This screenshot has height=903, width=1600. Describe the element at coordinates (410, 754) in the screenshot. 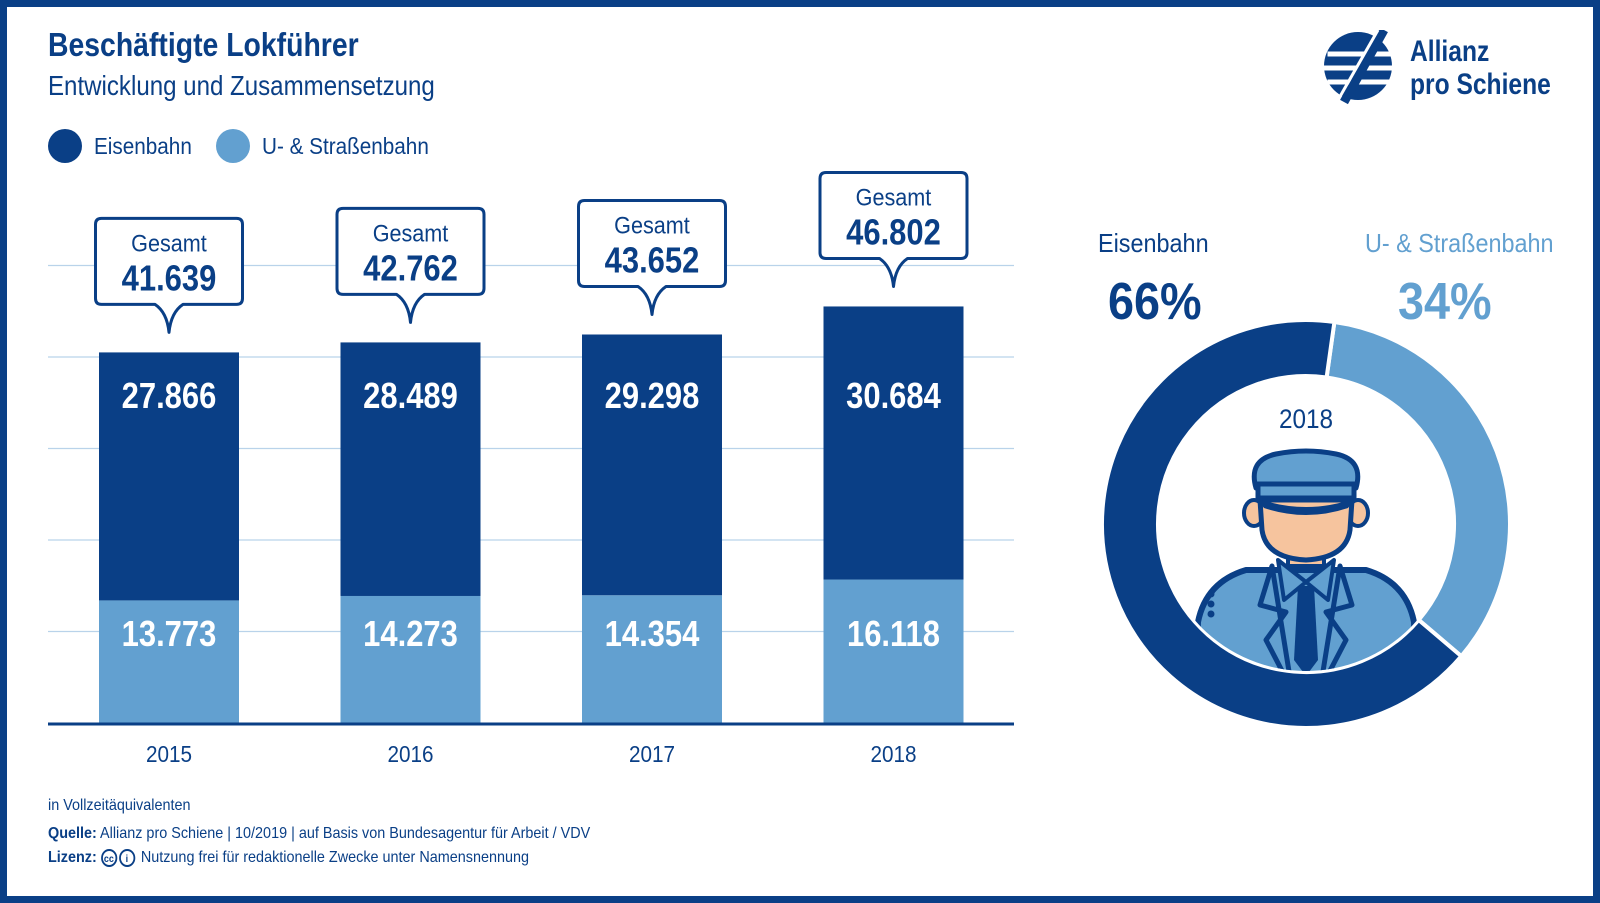

I see `x-tick-label: 2016` at that location.